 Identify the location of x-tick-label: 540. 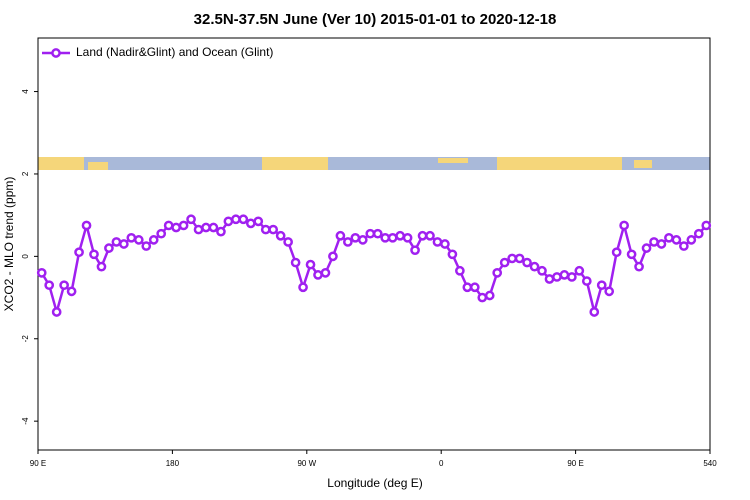
(710, 463).